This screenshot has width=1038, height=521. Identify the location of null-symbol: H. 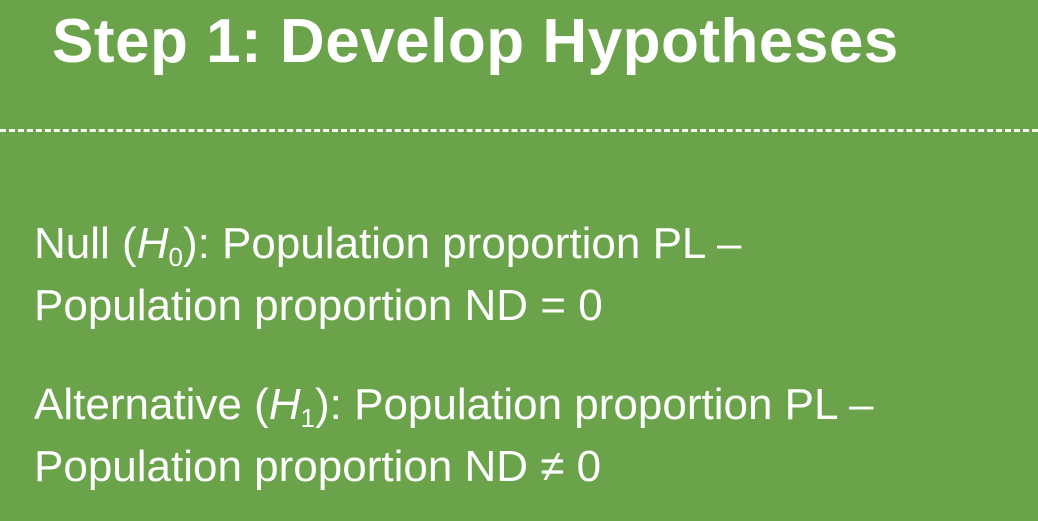
(152, 243).